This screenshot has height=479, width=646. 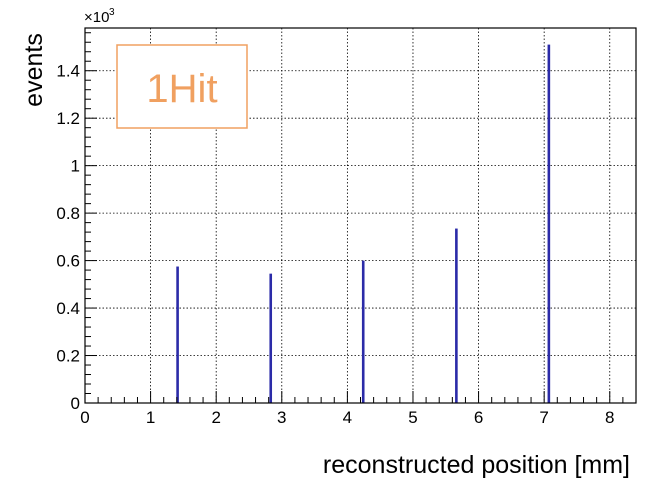 I want to click on y-tick-label: 0.2, so click(x=68, y=356).